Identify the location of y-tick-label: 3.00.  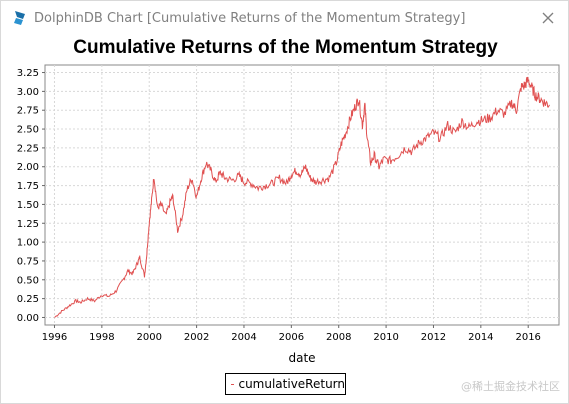
(28, 92).